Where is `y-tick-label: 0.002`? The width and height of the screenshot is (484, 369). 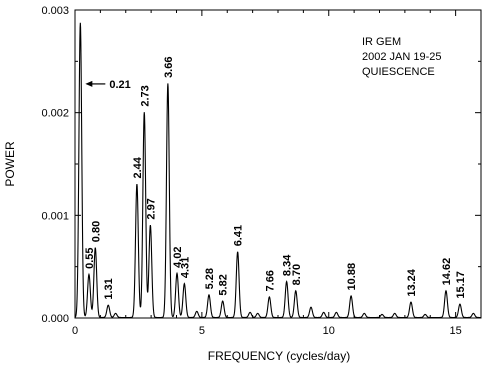 y-tick-label: 0.002 is located at coordinates (55, 114).